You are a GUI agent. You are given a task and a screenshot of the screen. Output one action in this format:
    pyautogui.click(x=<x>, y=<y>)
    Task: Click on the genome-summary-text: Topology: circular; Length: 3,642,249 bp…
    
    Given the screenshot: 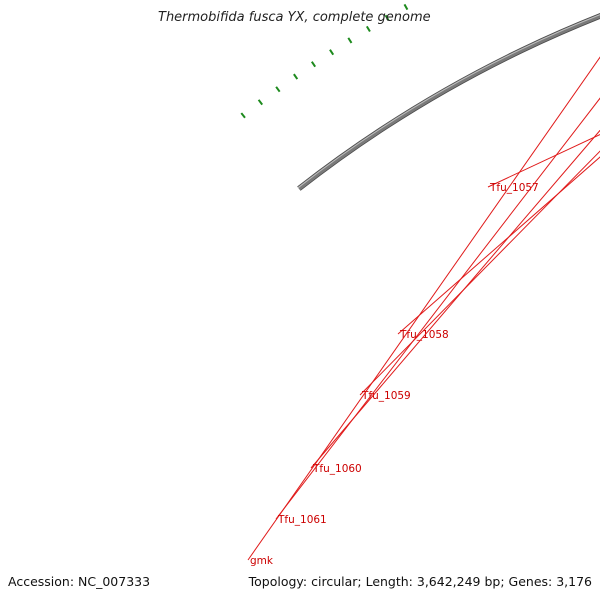 What is the action you would take?
    pyautogui.click(x=420, y=581)
    